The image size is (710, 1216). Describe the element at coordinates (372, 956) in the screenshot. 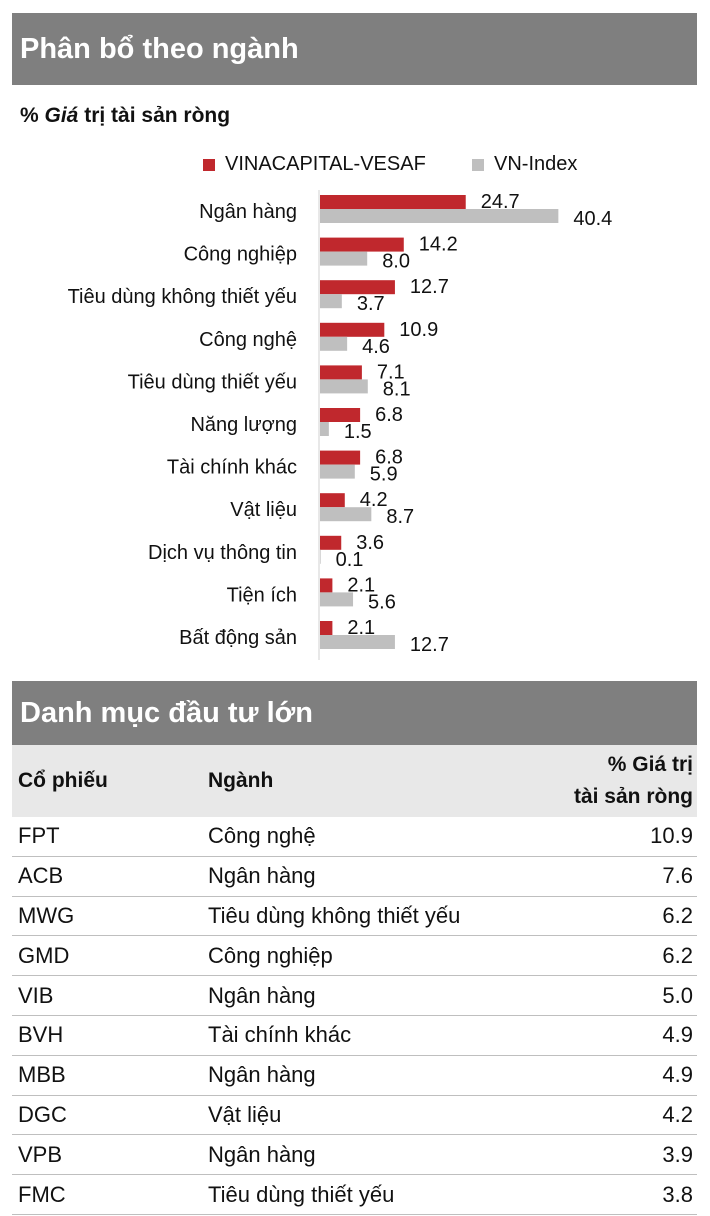

I see `sector-cell: Công nghiệp` at that location.